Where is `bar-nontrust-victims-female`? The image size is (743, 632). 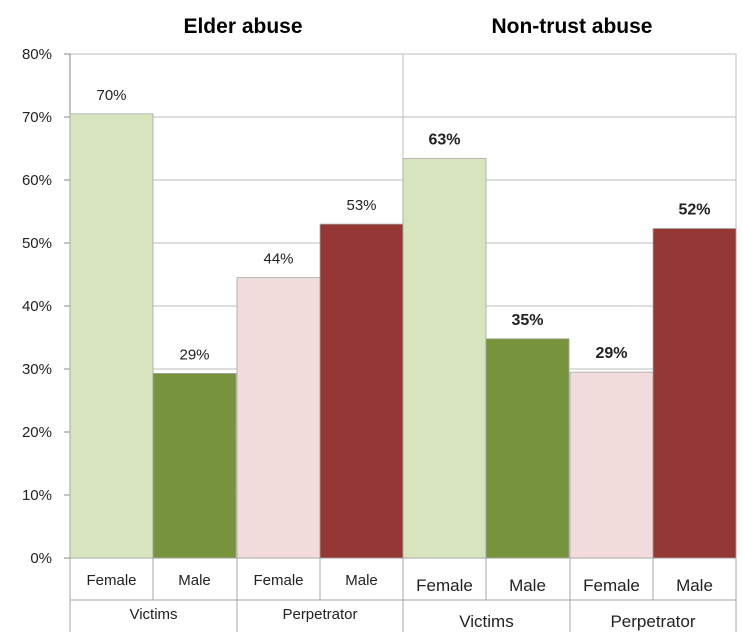
bar-nontrust-victims-female is located at coordinates (444, 358).